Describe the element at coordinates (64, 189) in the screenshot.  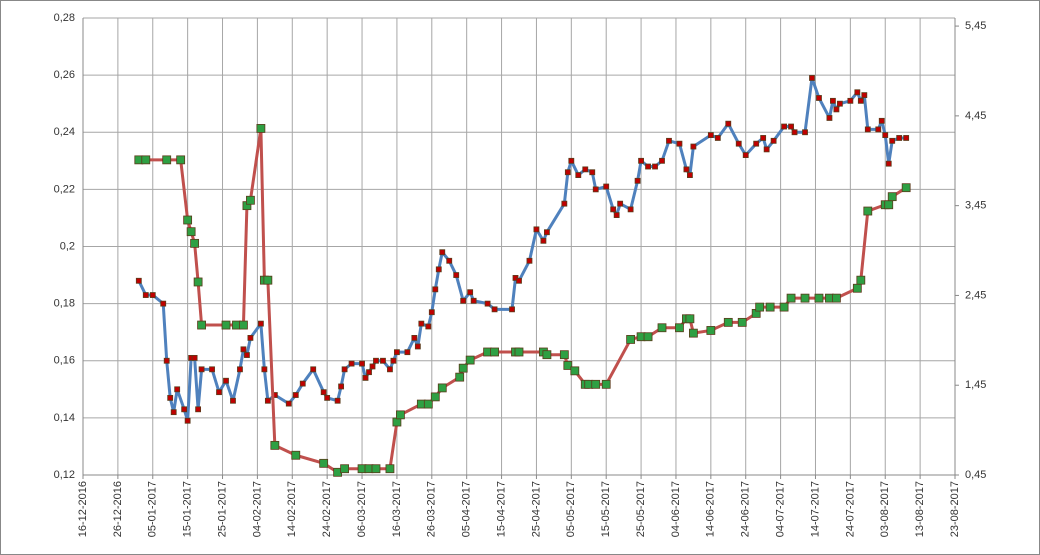
I see `y-tick-label: 0,22` at that location.